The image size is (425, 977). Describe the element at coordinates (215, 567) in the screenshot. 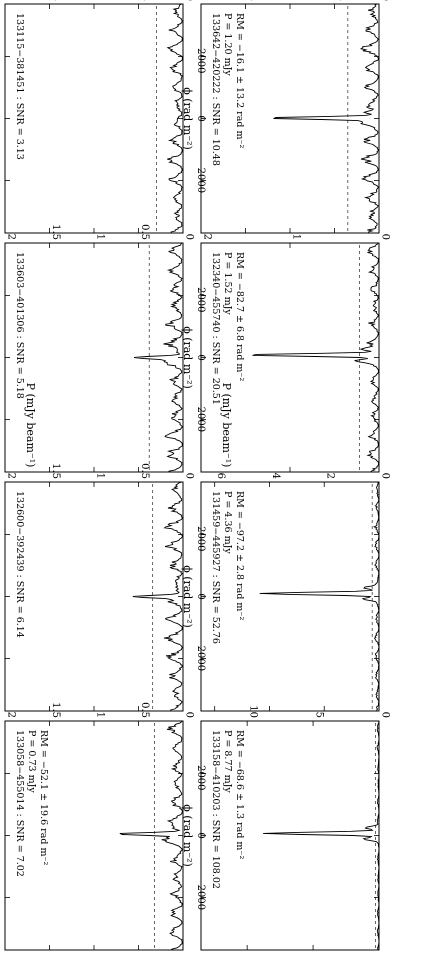

I see `panel-annotation-line: 131459−445927 : SNR = 52.76` at that location.